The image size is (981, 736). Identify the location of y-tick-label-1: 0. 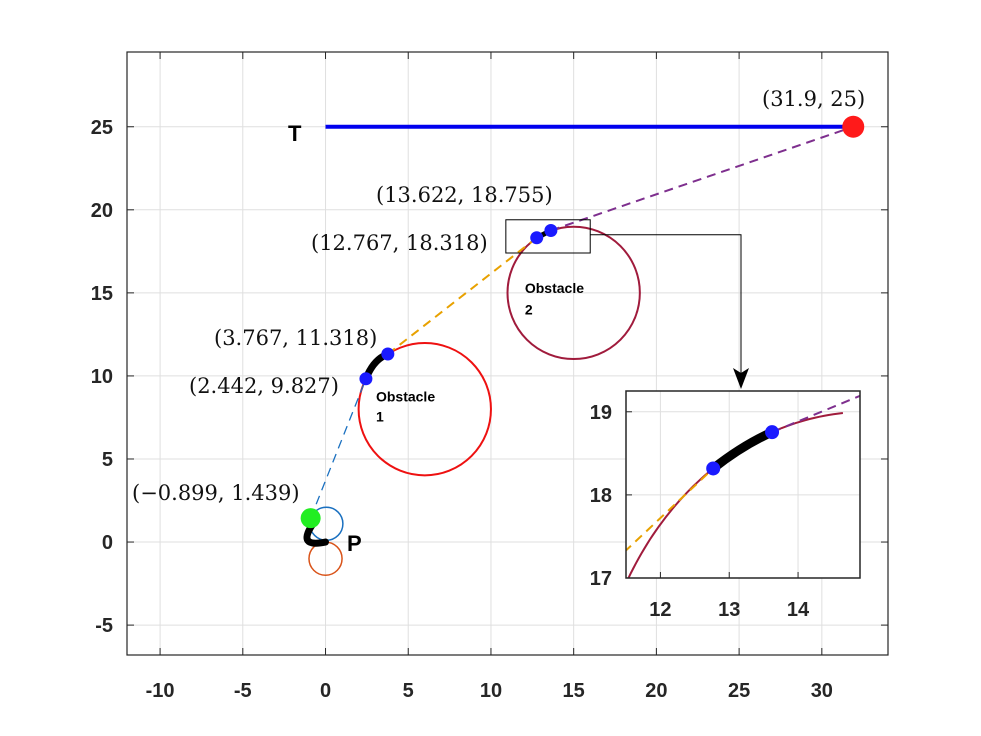
(107, 543).